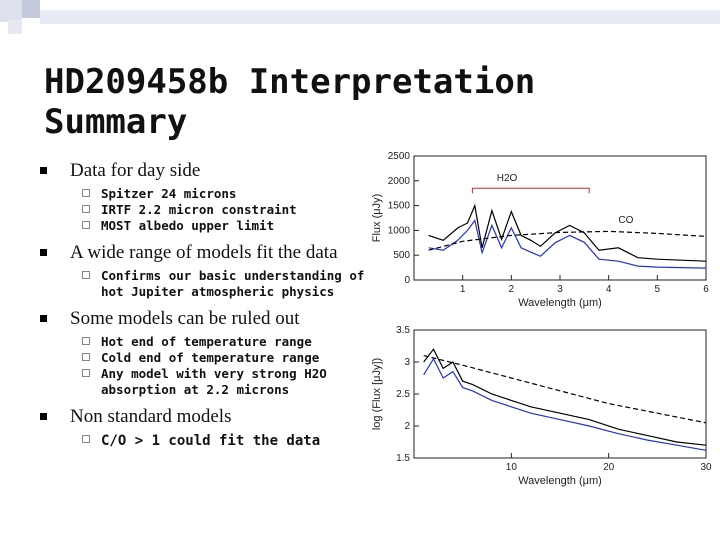 Image resolution: width=720 pixels, height=540 pixels. I want to click on x-tick-label: 30, so click(706, 467).